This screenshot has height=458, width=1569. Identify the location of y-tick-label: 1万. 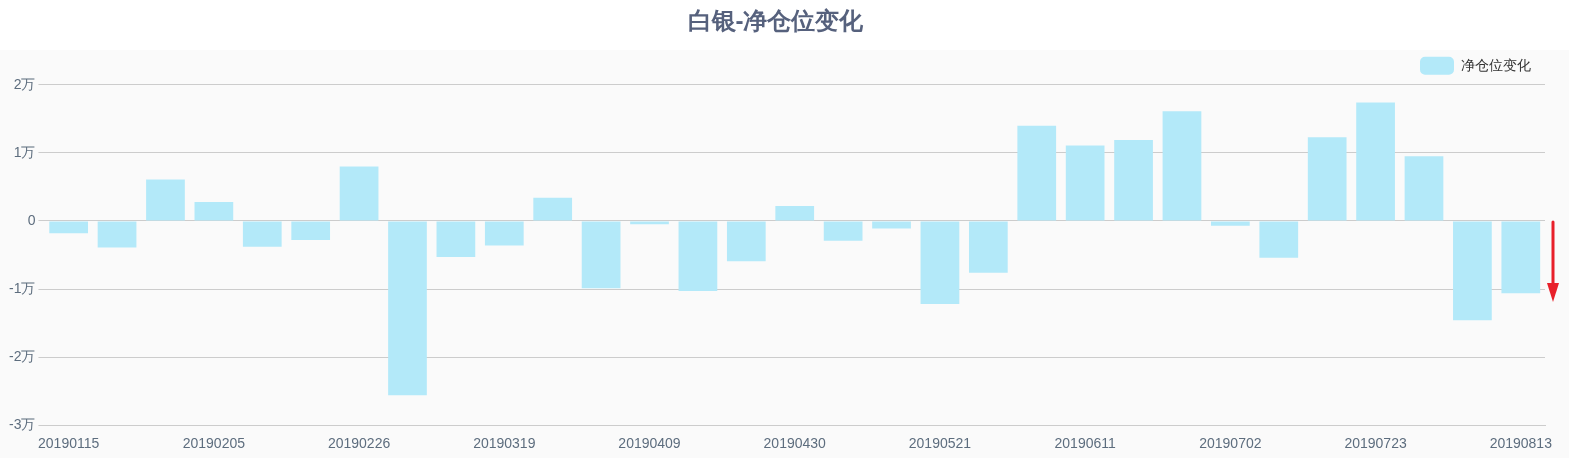
(24, 151).